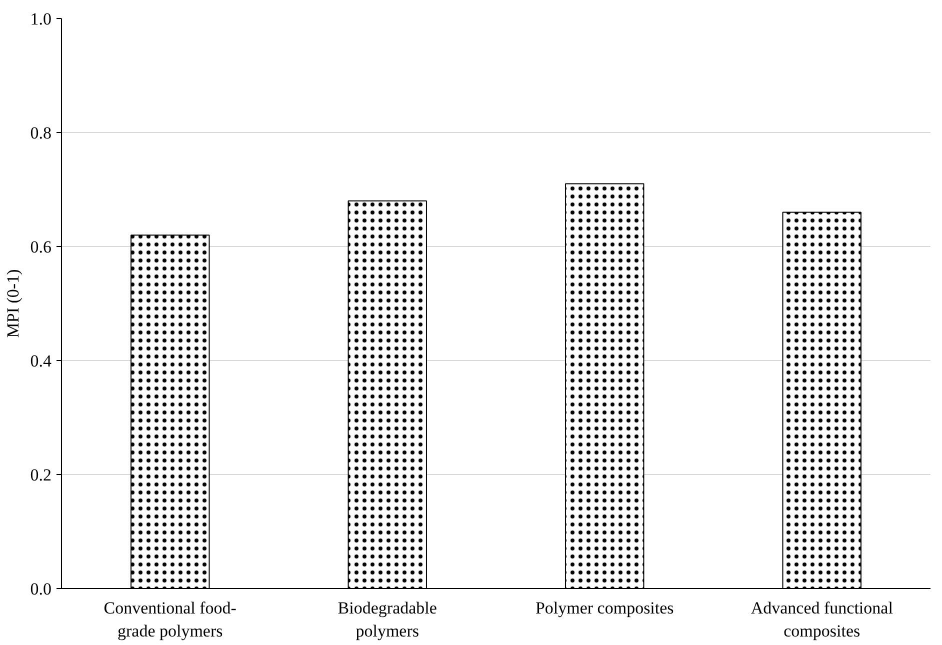  What do you see at coordinates (822, 619) in the screenshot?
I see `x-tick-label: Advanced functional composites` at bounding box center [822, 619].